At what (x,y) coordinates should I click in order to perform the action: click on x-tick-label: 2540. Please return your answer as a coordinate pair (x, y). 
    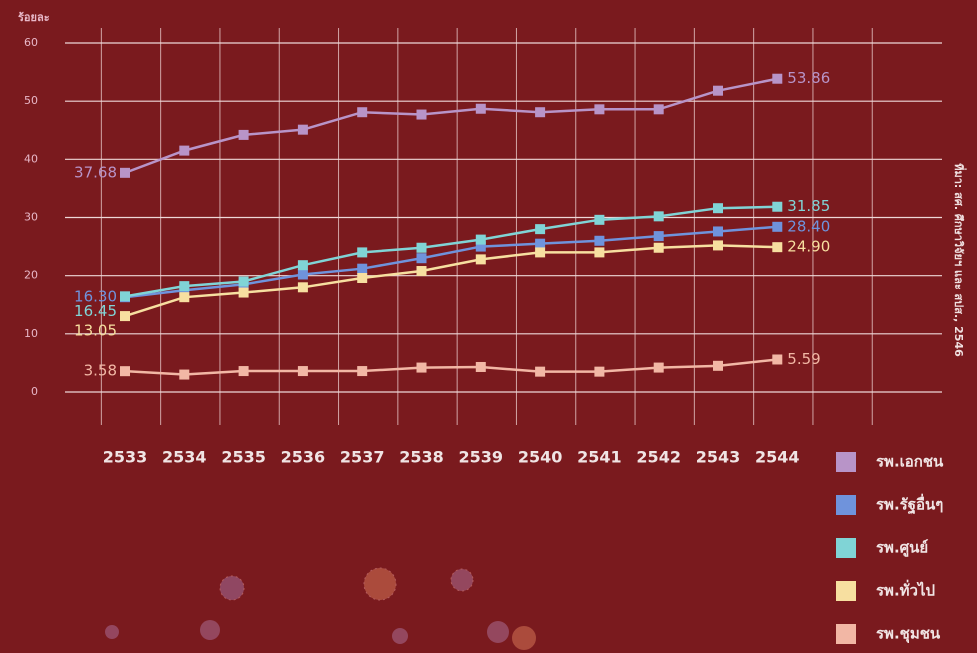
    Looking at the image, I should click on (540, 457).